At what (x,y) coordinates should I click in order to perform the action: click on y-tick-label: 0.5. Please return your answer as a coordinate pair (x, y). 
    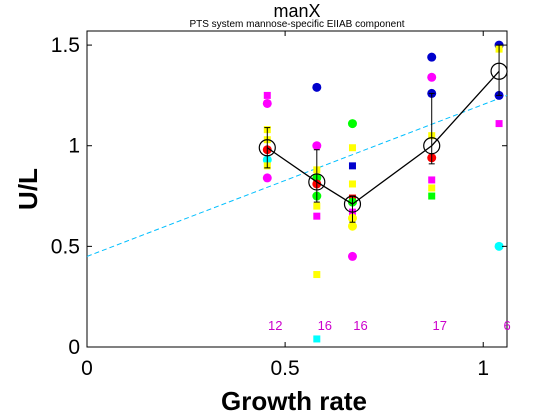
    Looking at the image, I should click on (65, 246).